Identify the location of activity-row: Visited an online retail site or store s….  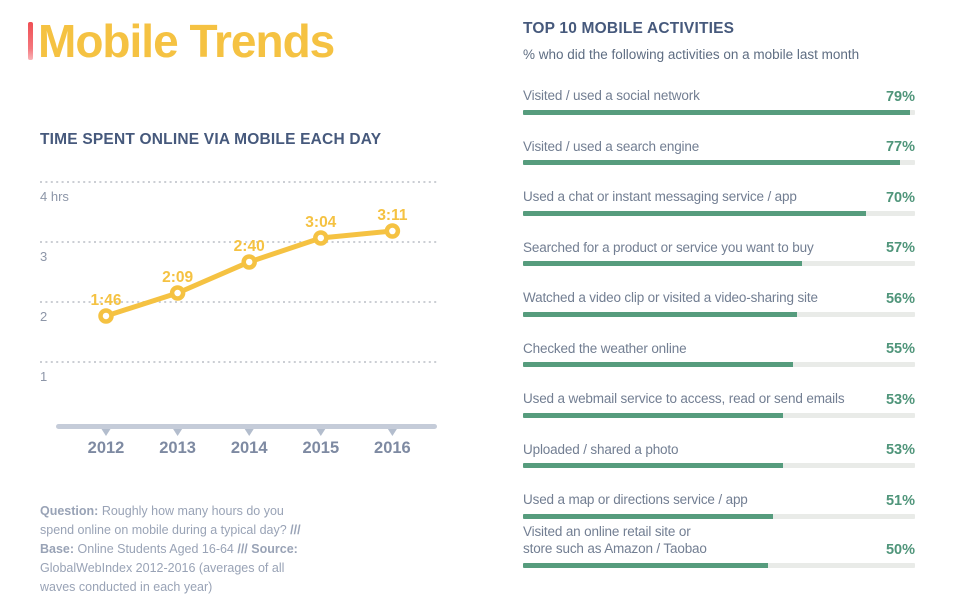
(719, 546).